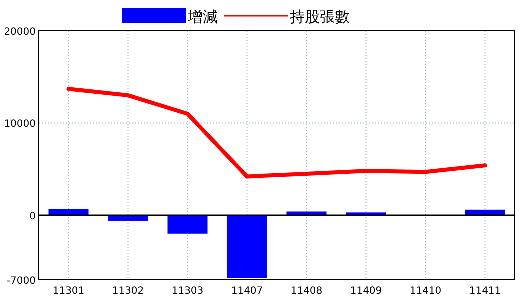  What do you see at coordinates (33, 216) in the screenshot?
I see `y-tick-label: 0` at bounding box center [33, 216].